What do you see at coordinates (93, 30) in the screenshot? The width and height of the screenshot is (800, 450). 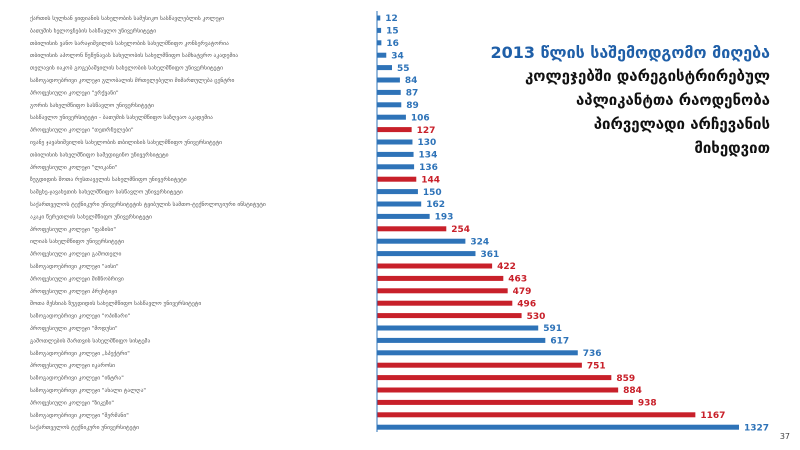 I see `category-label: ბათუმის ხელოვნების სასწავლო უნივერსიტეტი` at bounding box center [93, 30].